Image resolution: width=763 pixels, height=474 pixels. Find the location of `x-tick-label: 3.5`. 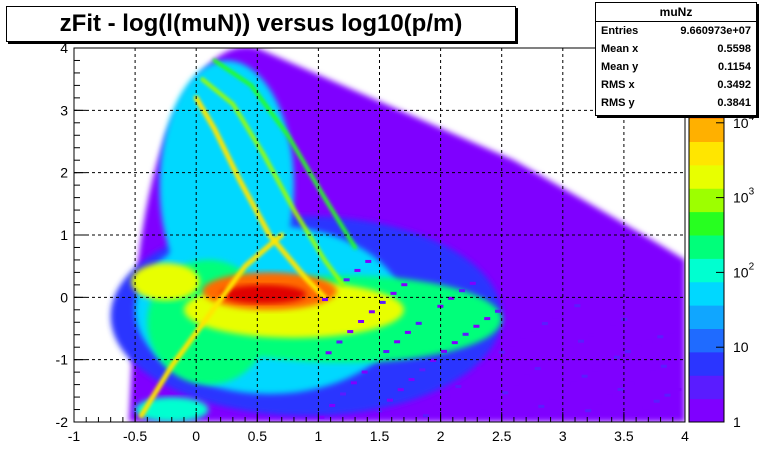

x-tick-label: 3.5 is located at coordinates (624, 436).